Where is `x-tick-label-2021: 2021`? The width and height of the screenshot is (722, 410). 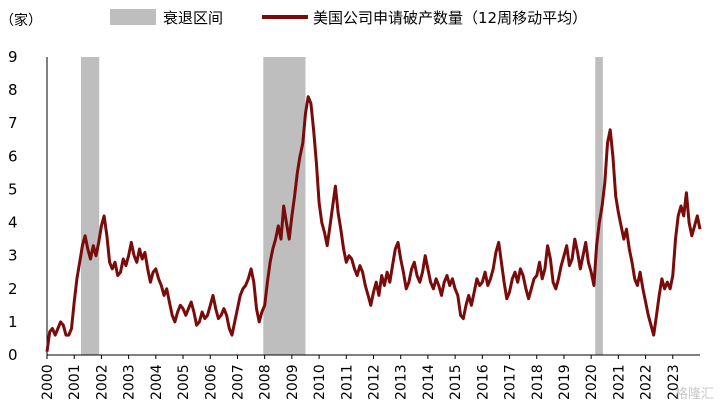 x-tick-label-2021: 2021 is located at coordinates (619, 382).